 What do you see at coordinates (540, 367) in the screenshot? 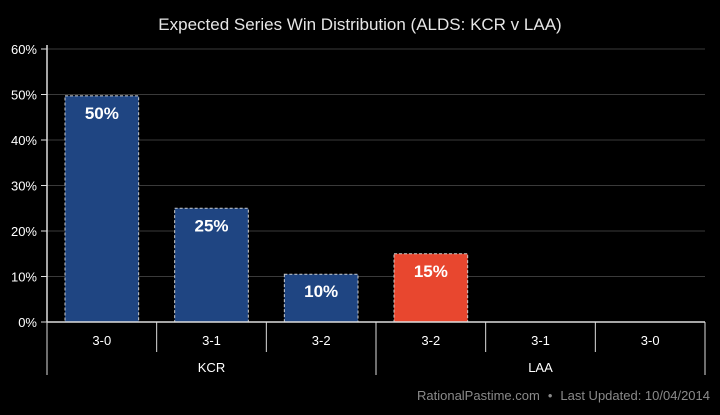
I see `group-label: LAA` at bounding box center [540, 367].